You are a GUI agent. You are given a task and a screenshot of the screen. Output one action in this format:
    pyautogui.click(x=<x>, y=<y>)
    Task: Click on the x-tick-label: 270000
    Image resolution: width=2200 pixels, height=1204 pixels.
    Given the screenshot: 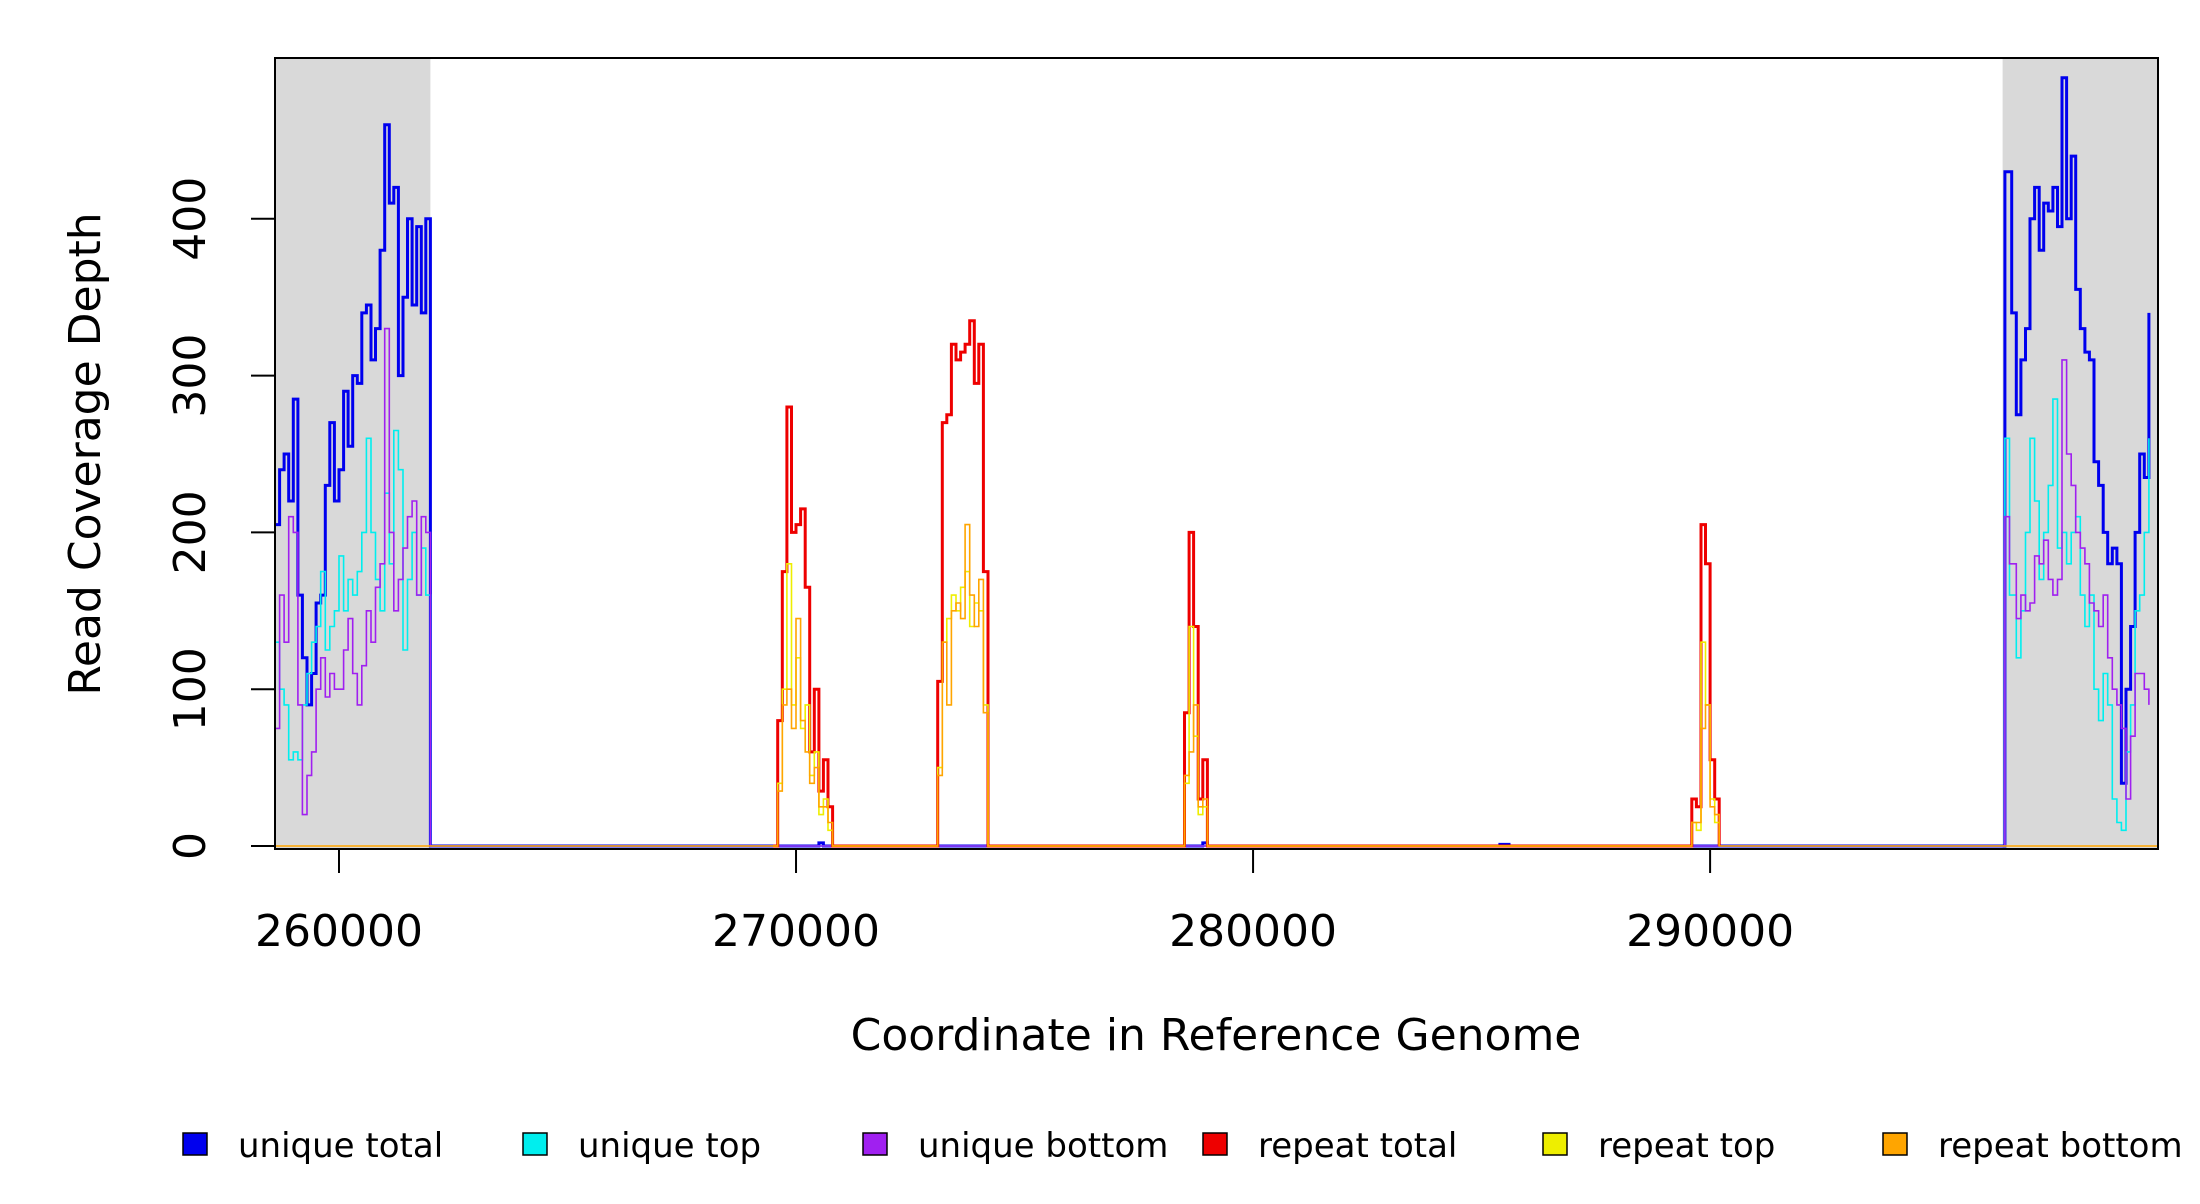 What is the action you would take?
    pyautogui.click(x=796, y=931)
    